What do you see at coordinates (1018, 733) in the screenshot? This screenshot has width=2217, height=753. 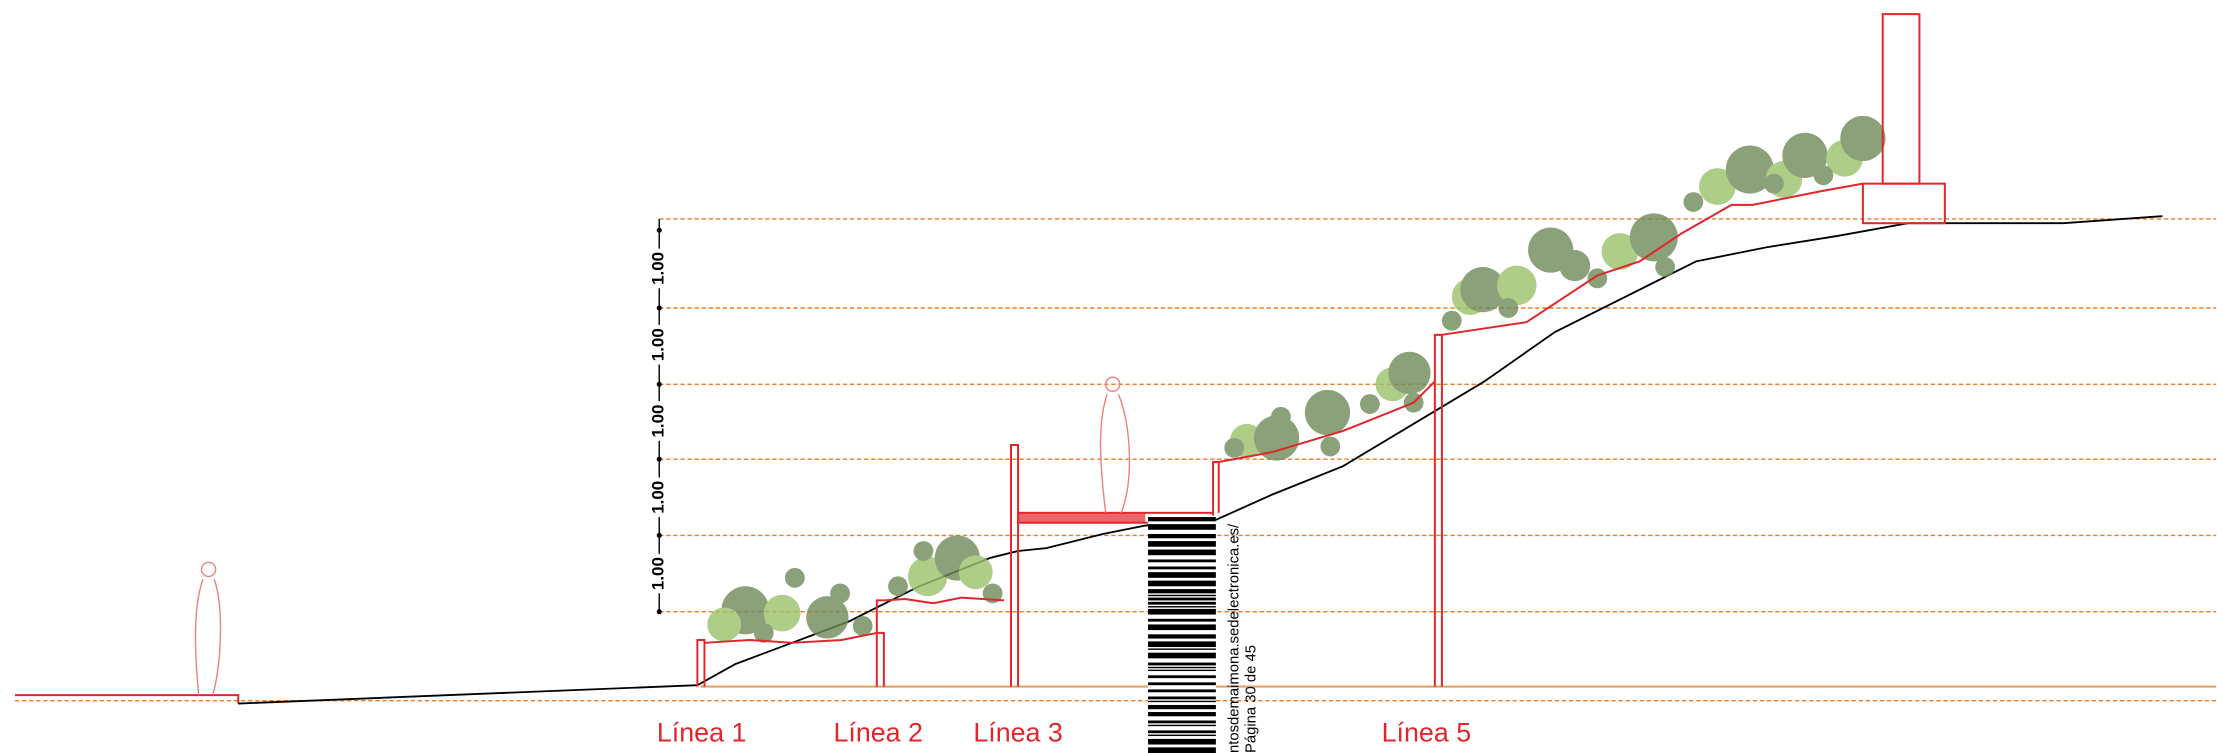 I see `line-label: Línea 3` at bounding box center [1018, 733].